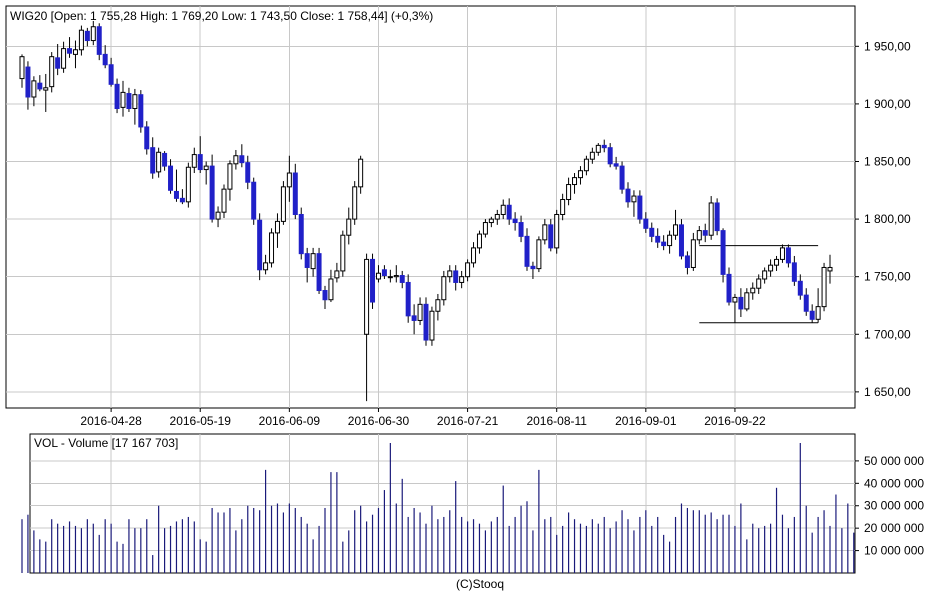 This screenshot has width=948, height=593. Describe the element at coordinates (887, 162) in the screenshot. I see `price-y-tick-label: 1 850,00` at that location.